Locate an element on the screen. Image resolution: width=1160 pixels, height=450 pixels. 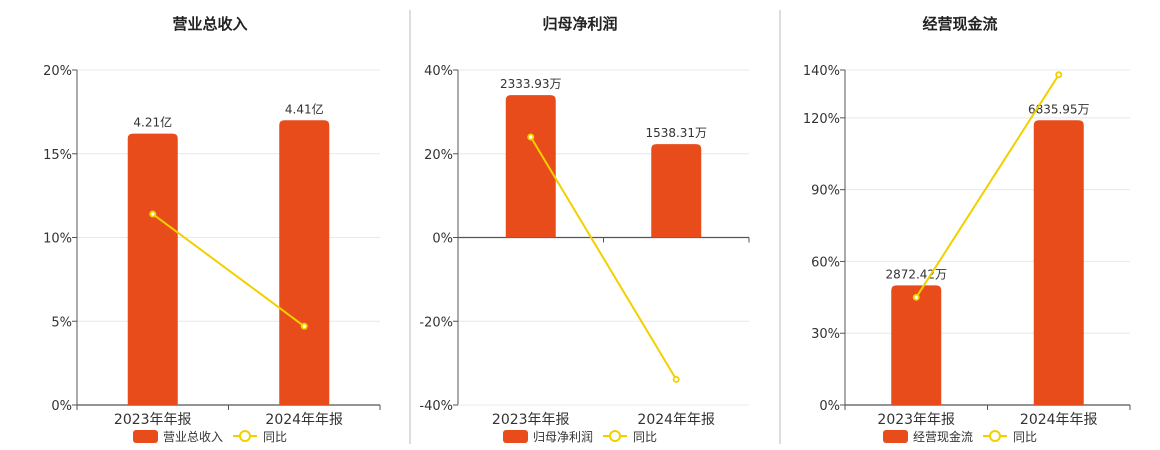
bar-data-label: 6835.95万 is located at coordinates (1059, 109).